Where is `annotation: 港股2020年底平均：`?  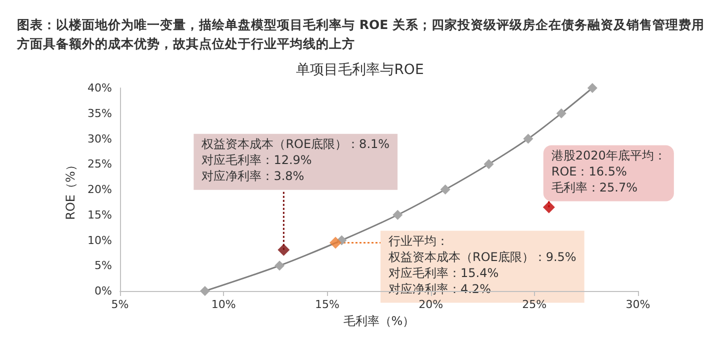
annotation: 港股2020年底平均： is located at coordinates (608, 155).